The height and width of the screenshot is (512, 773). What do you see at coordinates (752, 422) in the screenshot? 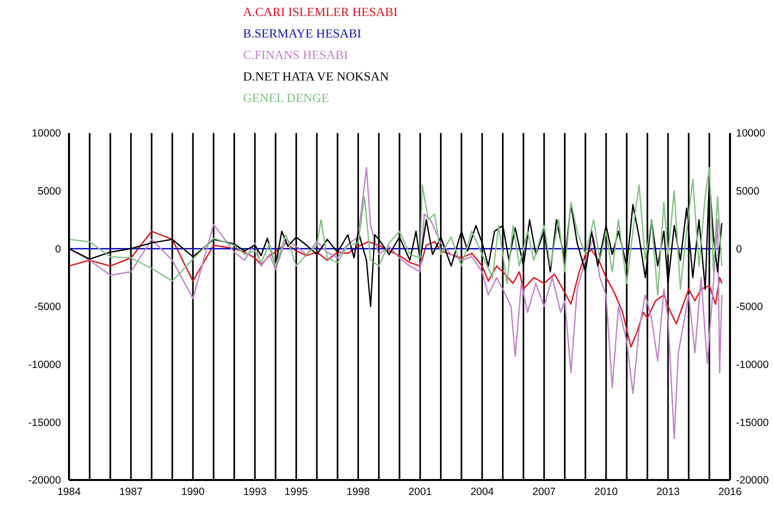
I see `y2-tick-label: -15000` at bounding box center [752, 422].